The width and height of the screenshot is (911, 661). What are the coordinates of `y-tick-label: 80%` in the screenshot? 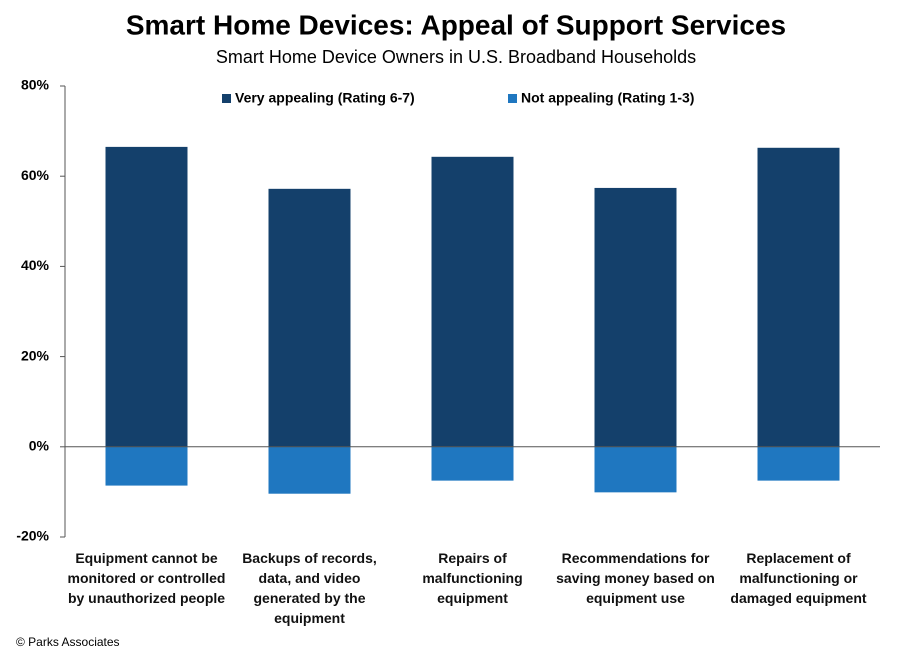 It's located at (35, 85).